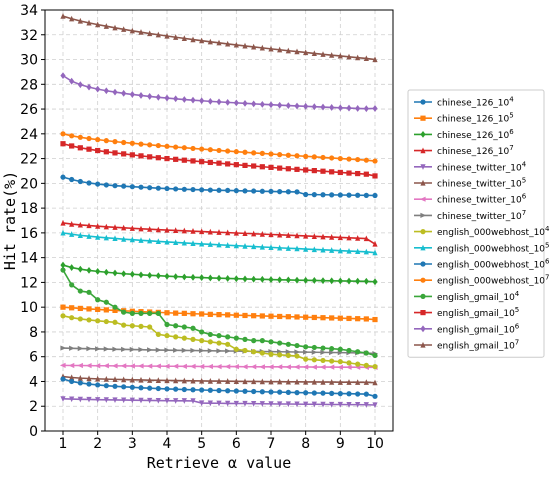  What do you see at coordinates (29, 234) in the screenshot?
I see `y-tick-label: 16` at bounding box center [29, 234].